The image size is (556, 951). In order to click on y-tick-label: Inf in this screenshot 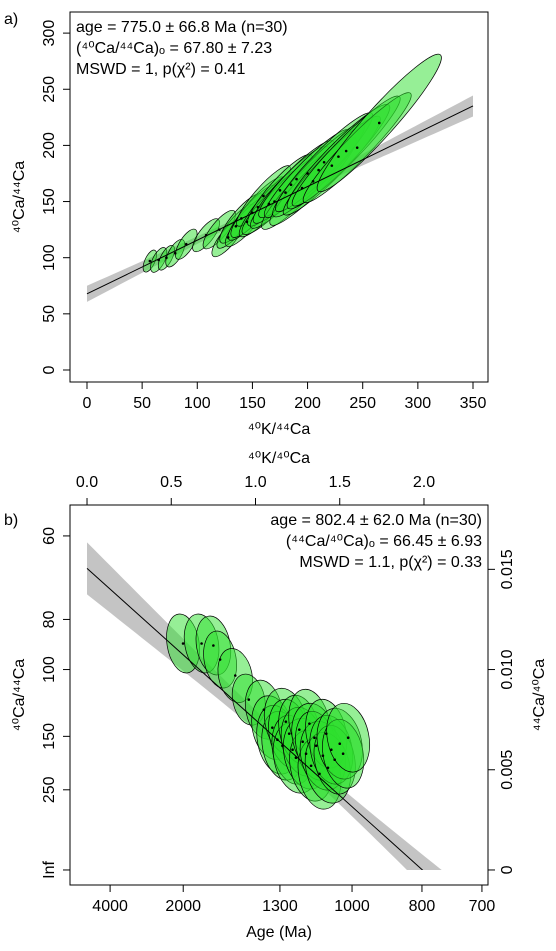, I will do `click(49, 870)`.